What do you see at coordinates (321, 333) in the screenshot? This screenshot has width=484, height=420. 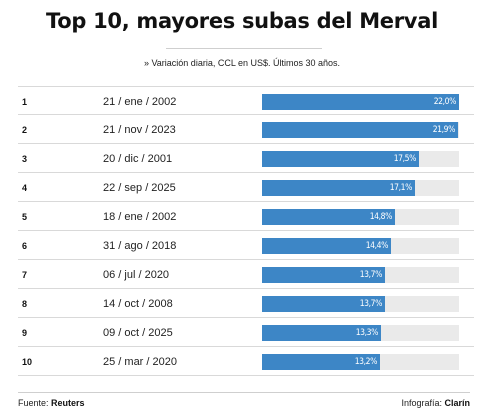 I see `bar: 13,3%` at bounding box center [321, 333].